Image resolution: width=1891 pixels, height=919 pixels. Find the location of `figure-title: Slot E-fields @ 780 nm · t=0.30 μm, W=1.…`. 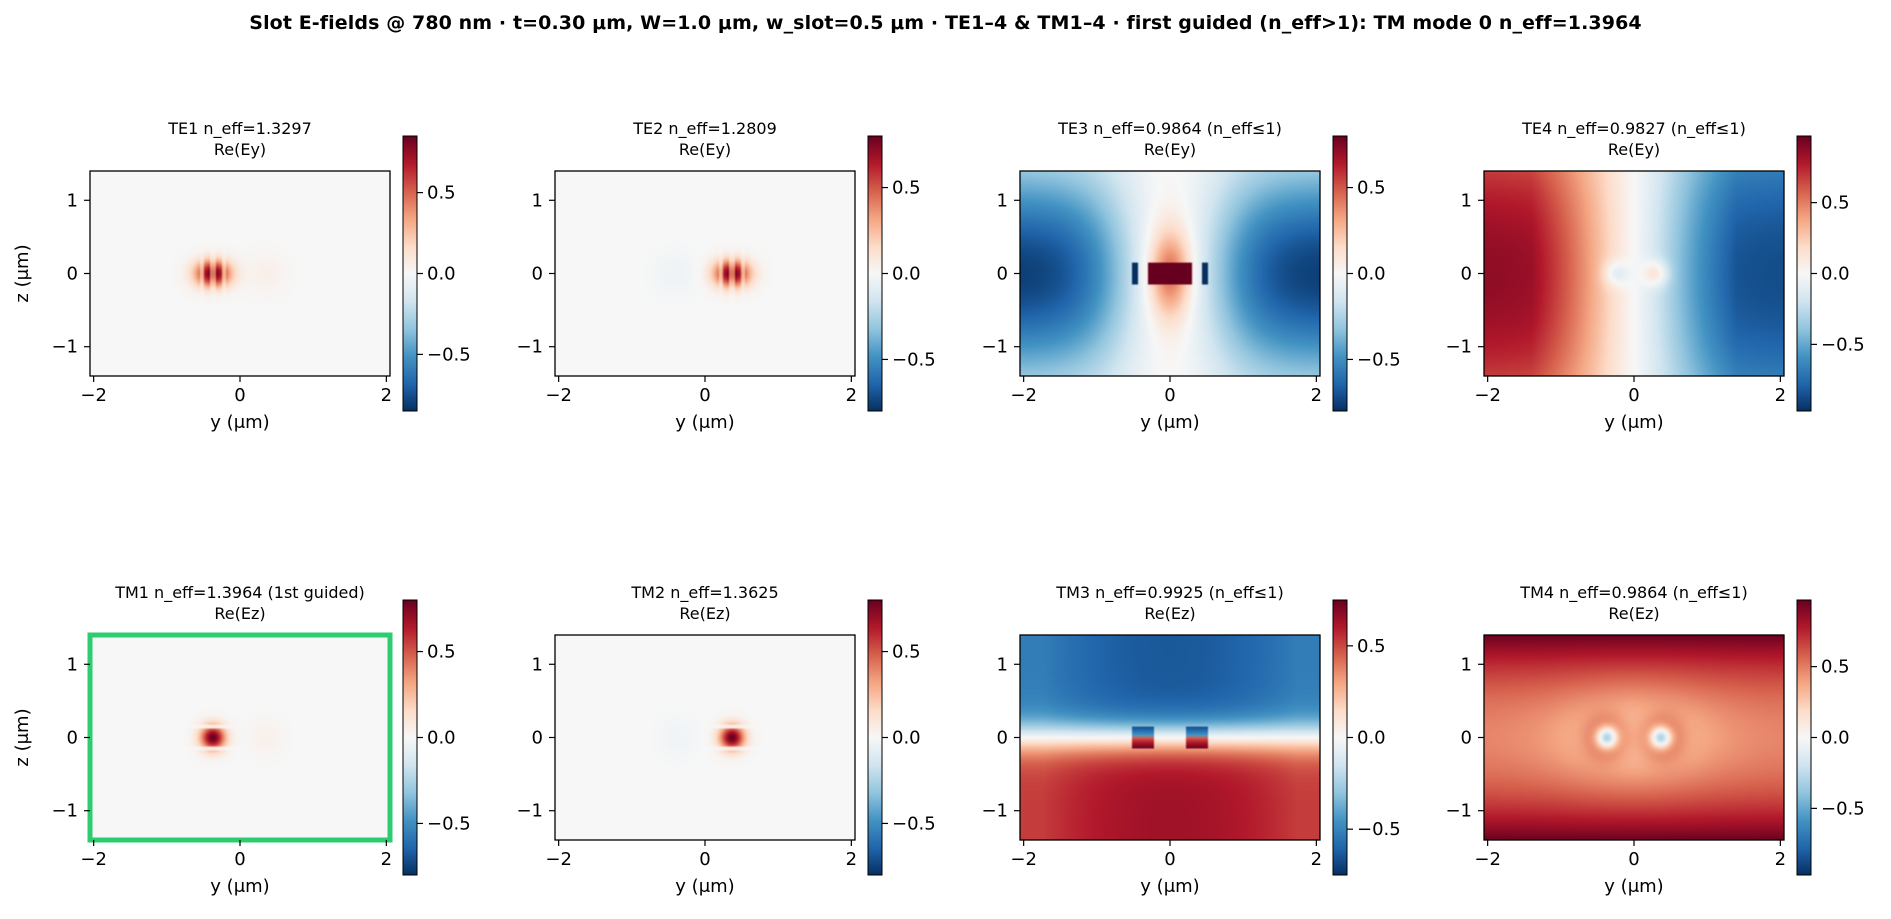

figure-title: Slot E-fields @ 780 nm · t=0.30 μm, W=1.… is located at coordinates (945, 23).